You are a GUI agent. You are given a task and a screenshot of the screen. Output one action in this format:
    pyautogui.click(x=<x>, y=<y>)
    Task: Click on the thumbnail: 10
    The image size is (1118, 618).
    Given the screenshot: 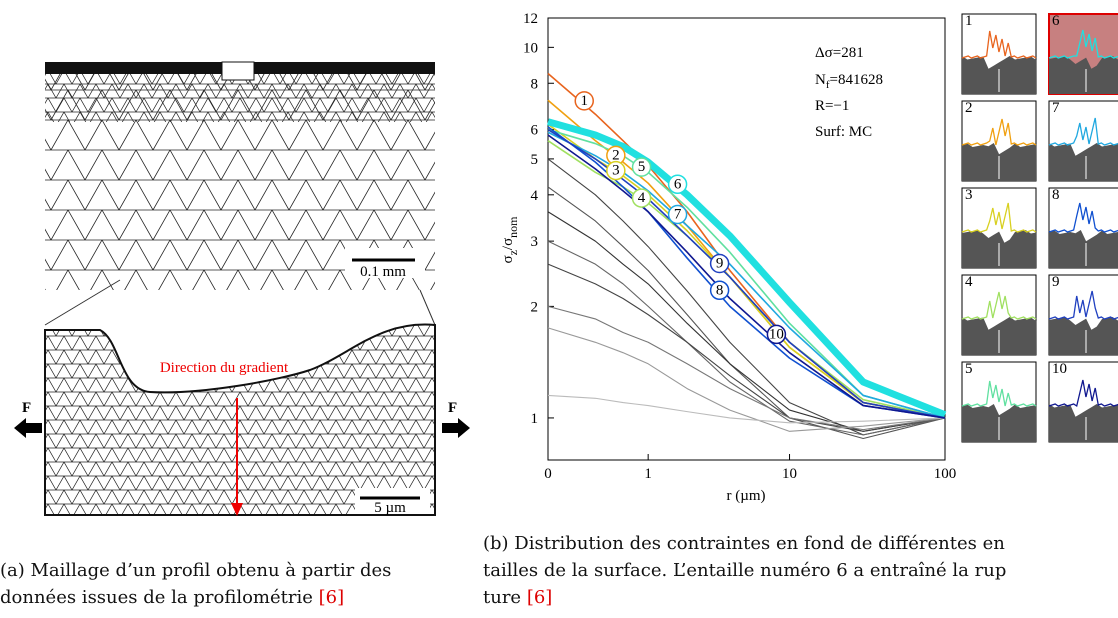 What is the action you would take?
    pyautogui.click(x=1083, y=402)
    